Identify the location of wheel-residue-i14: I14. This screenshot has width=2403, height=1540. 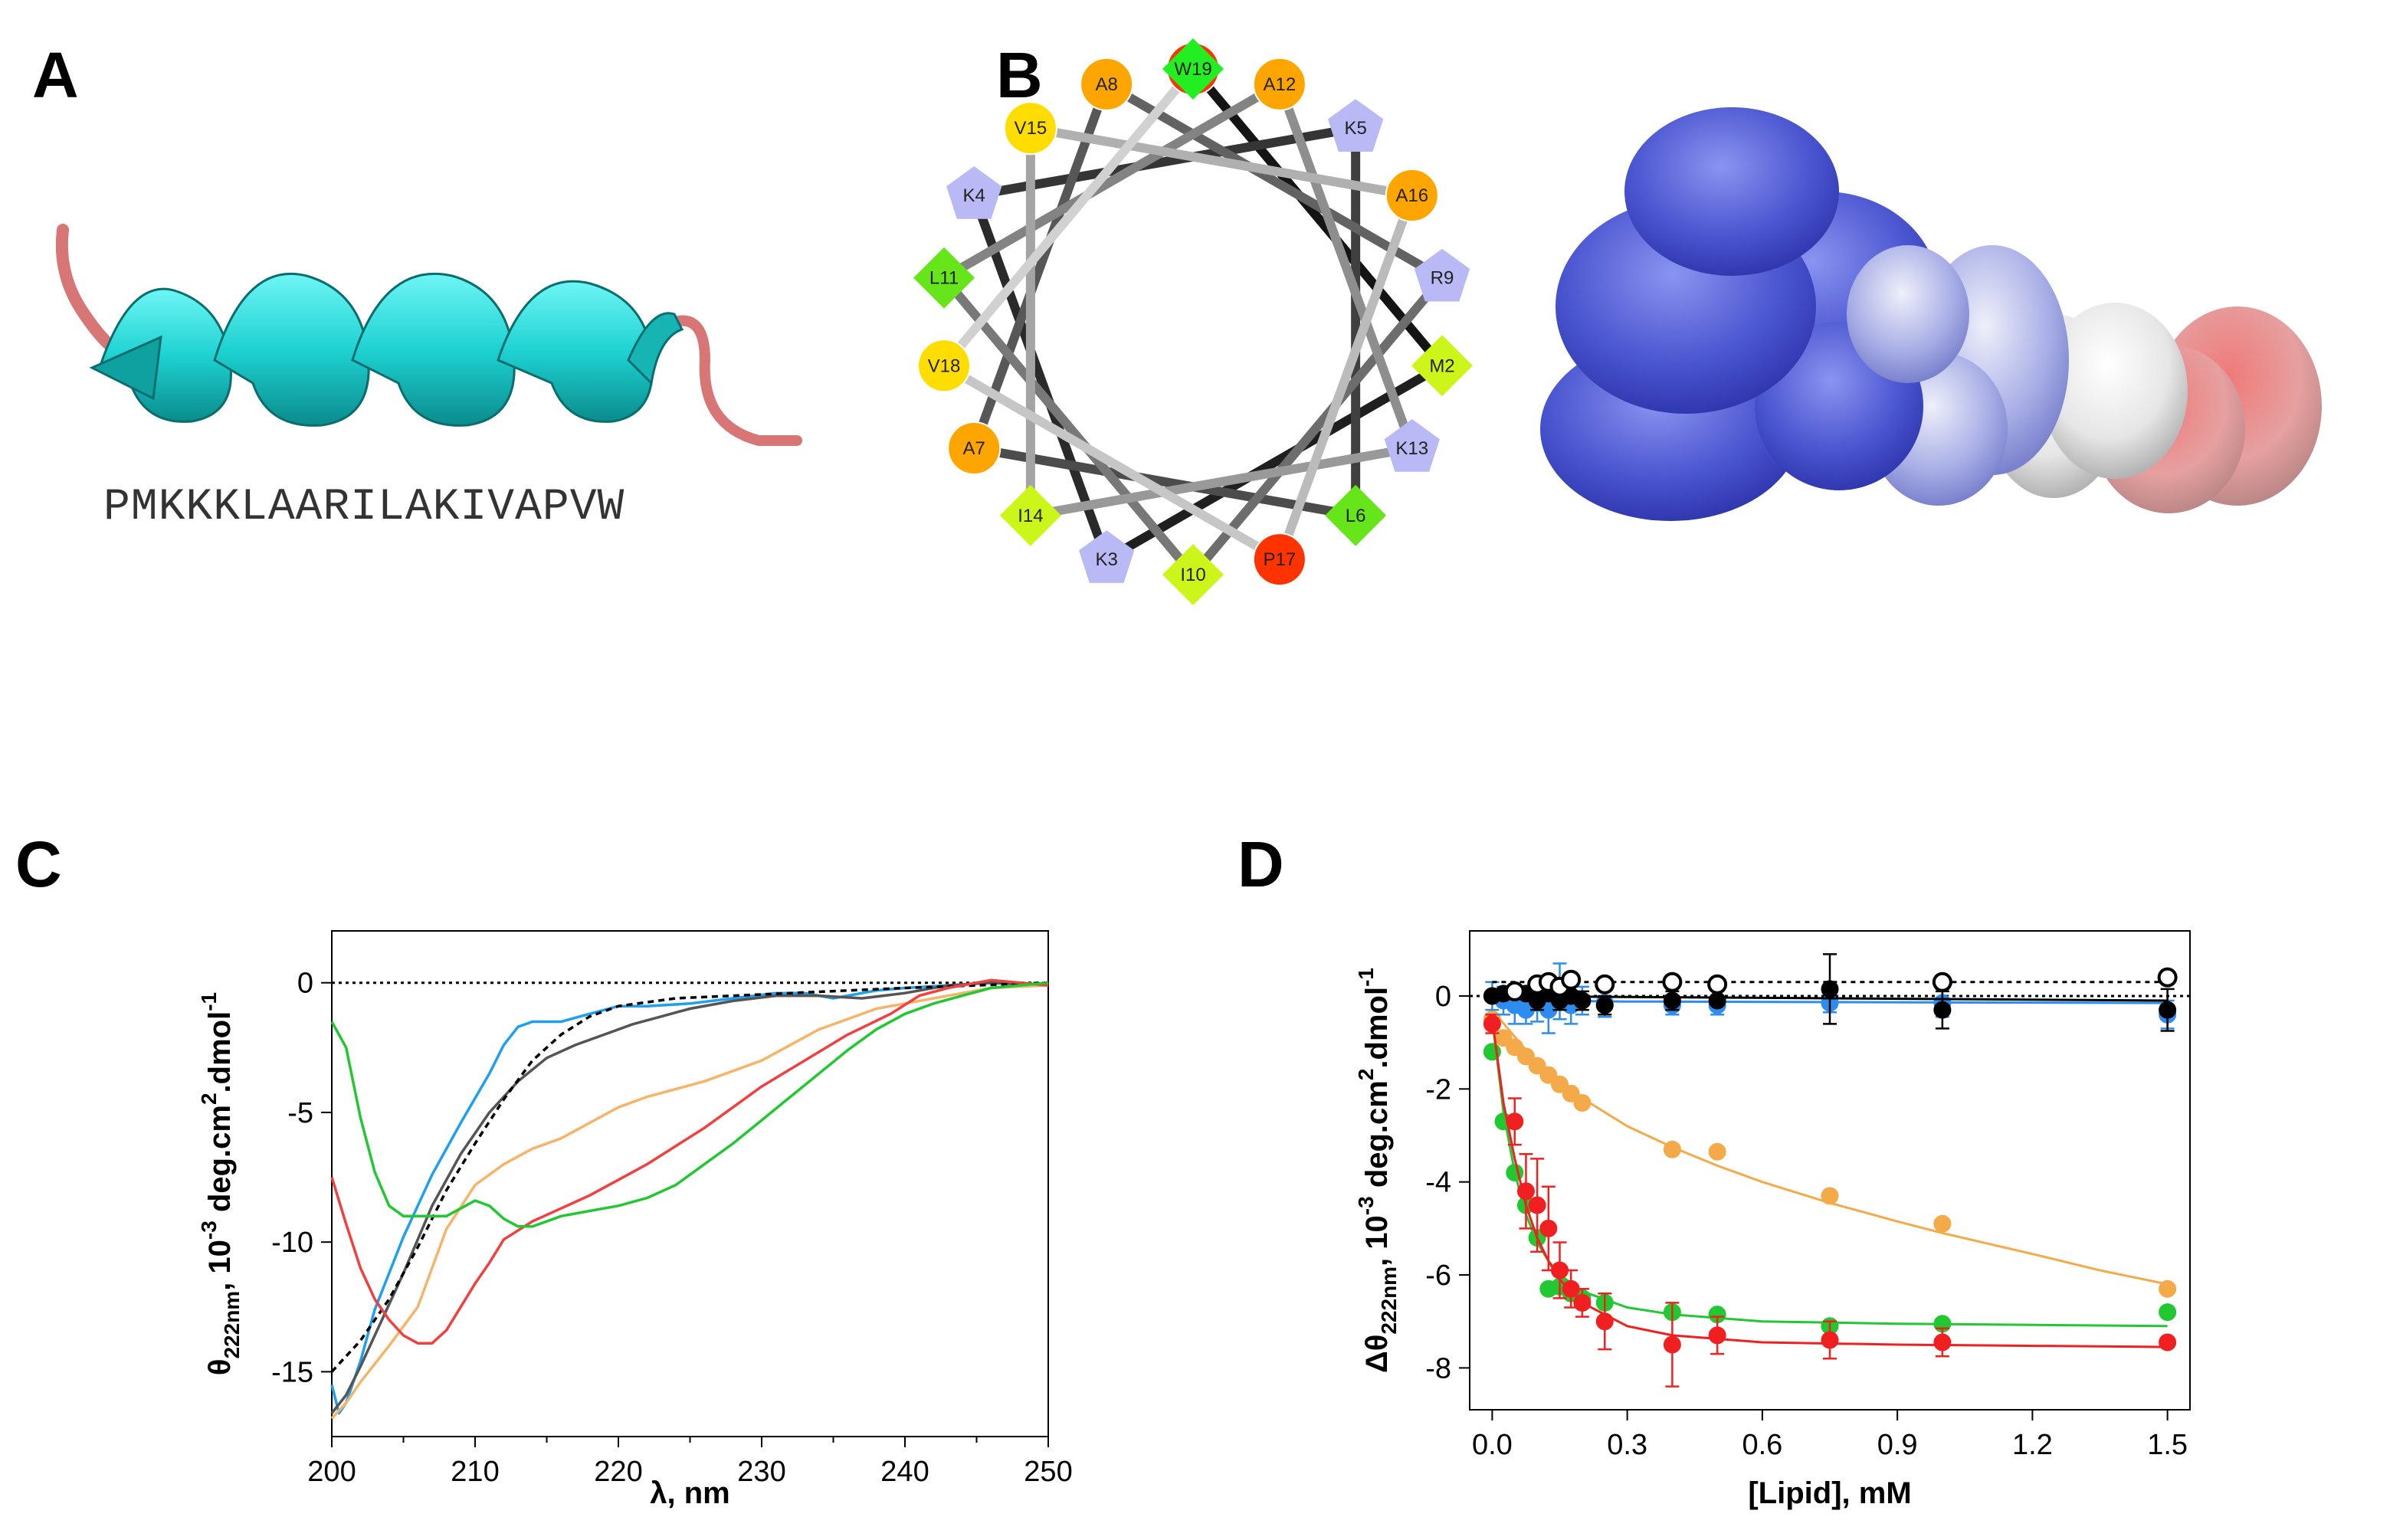
(1030, 515).